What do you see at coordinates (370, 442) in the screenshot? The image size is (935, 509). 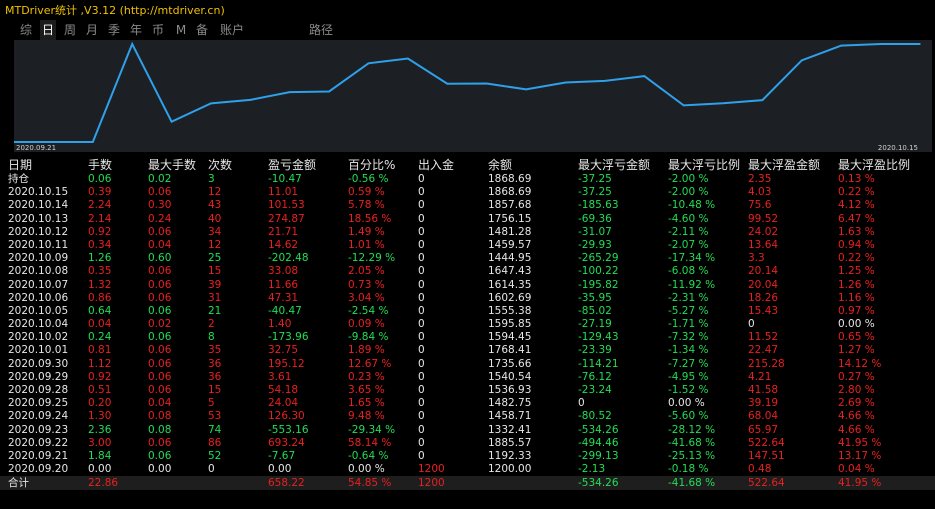 I see `cell-col-5: 58.14 %` at bounding box center [370, 442].